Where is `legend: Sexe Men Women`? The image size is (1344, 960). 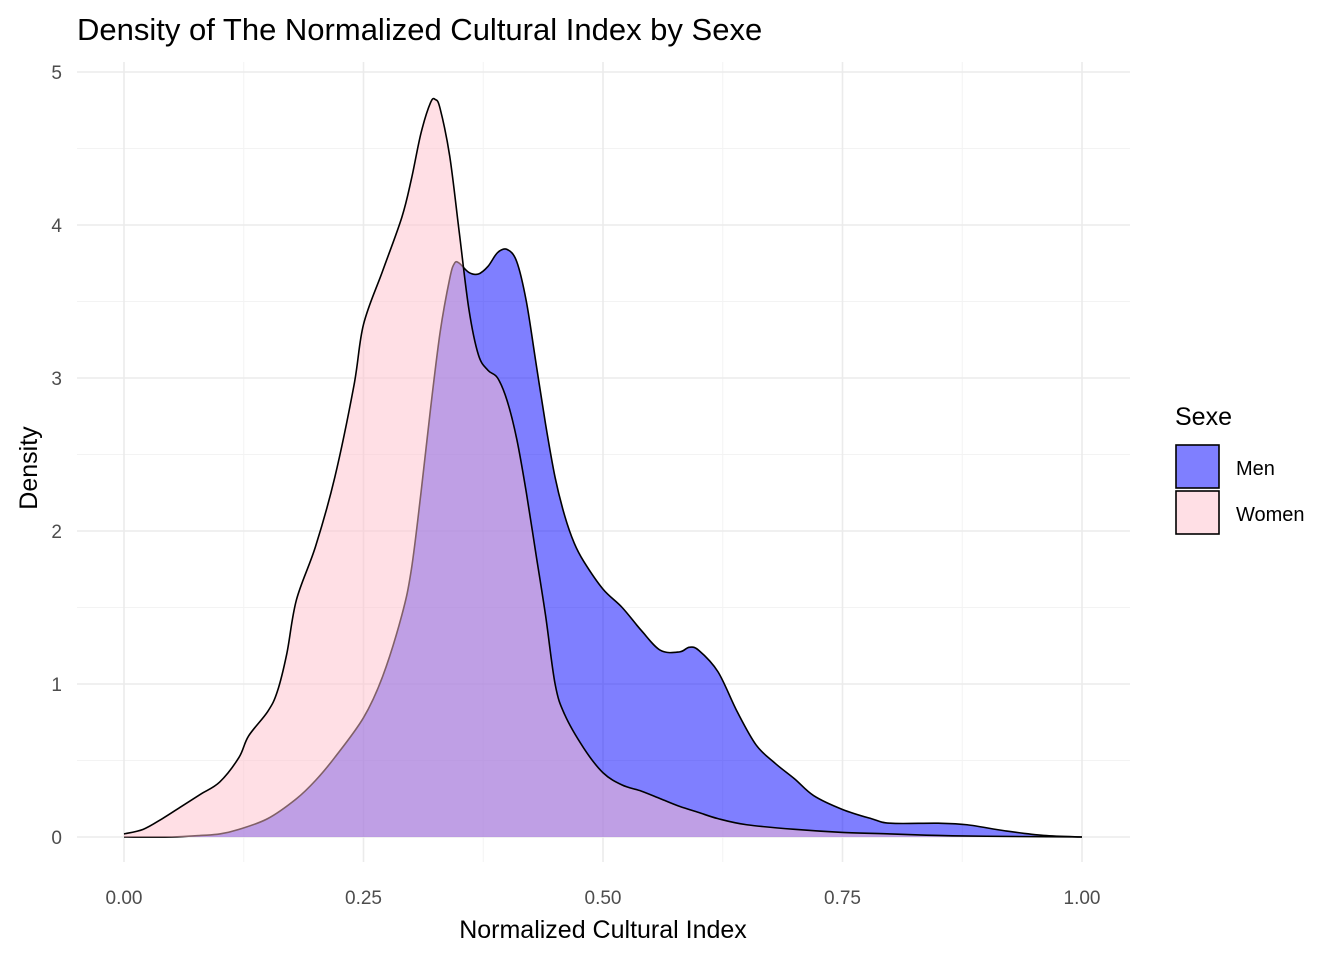
legend: Sexe Men Women is located at coordinates (1240, 469).